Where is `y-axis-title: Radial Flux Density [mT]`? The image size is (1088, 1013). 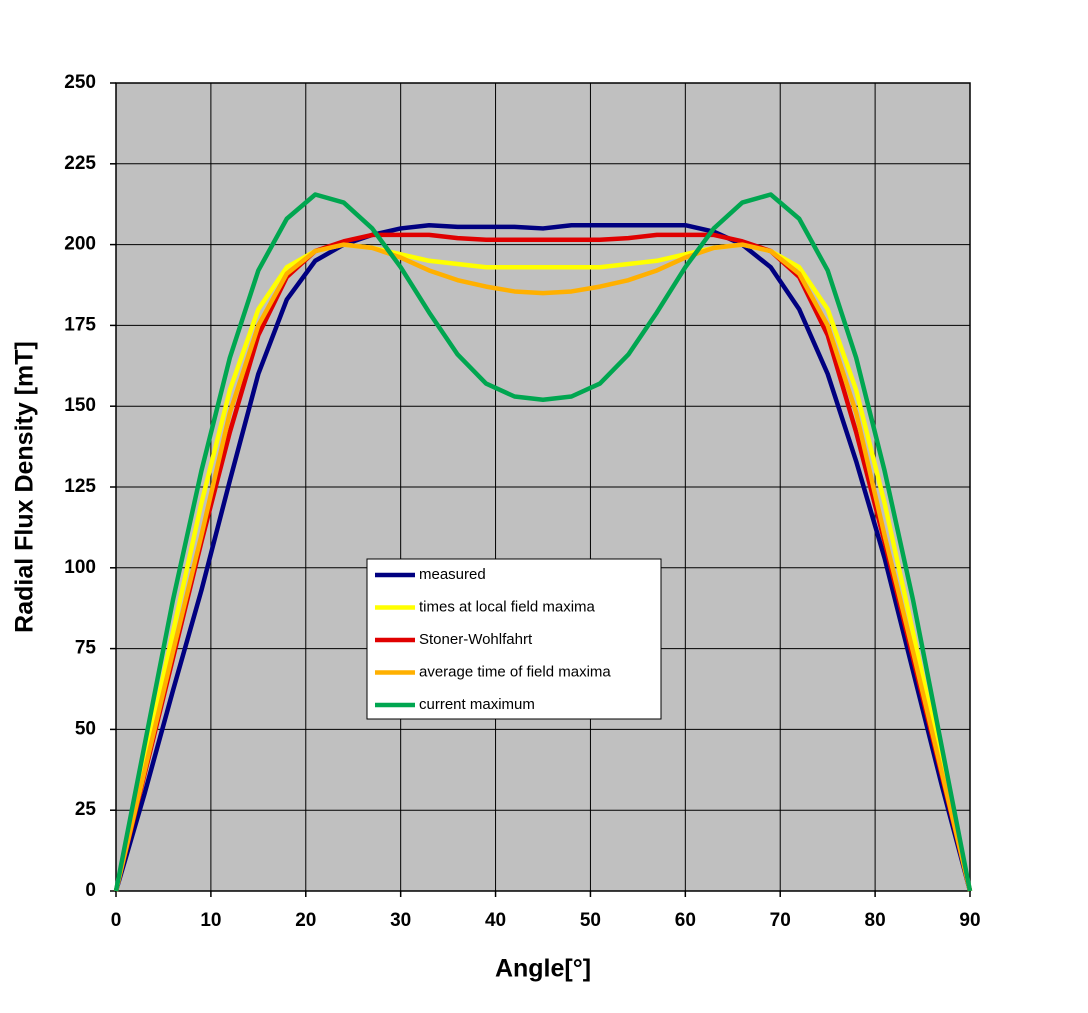 y-axis-title: Radial Flux Density [mT] is located at coordinates (25, 487).